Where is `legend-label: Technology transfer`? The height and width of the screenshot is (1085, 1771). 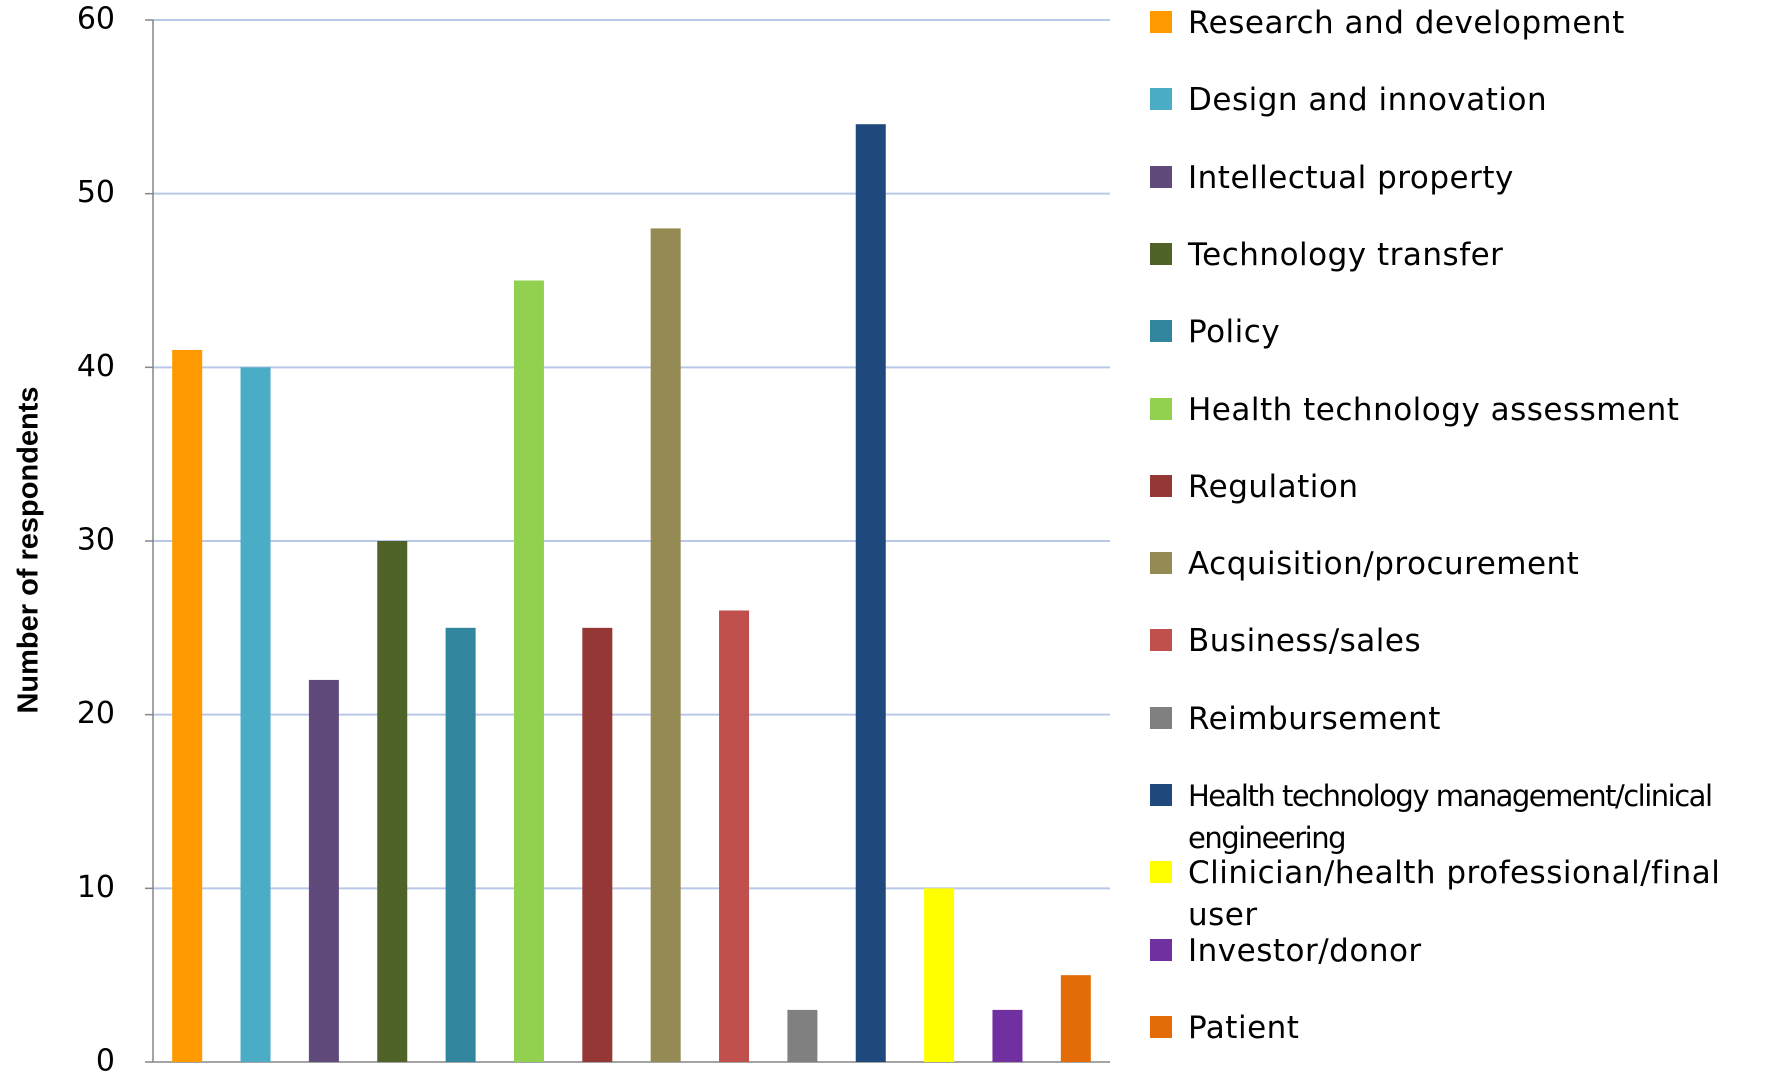
legend-label: Technology transfer is located at coordinates (1346, 254).